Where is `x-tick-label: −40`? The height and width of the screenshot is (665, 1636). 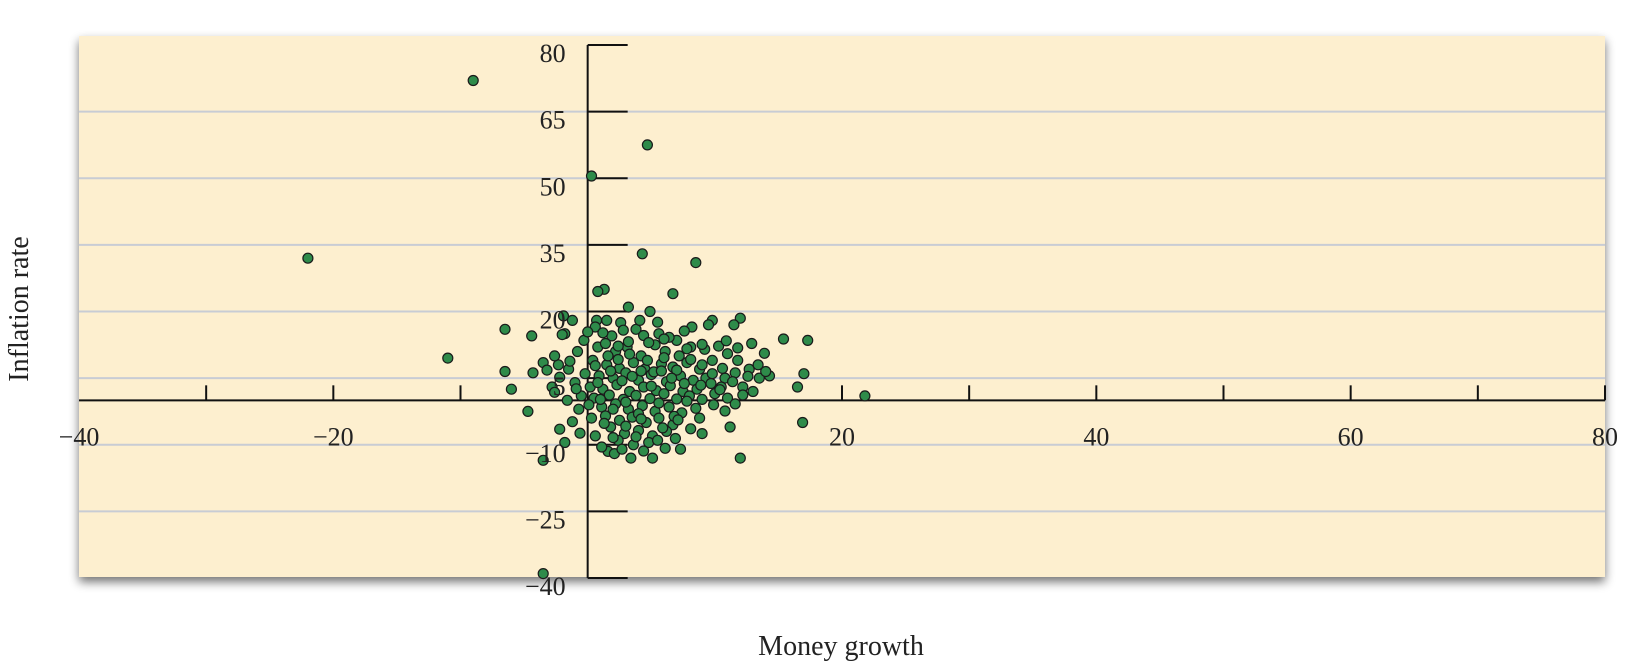
x-tick-label: −40 is located at coordinates (79, 436).